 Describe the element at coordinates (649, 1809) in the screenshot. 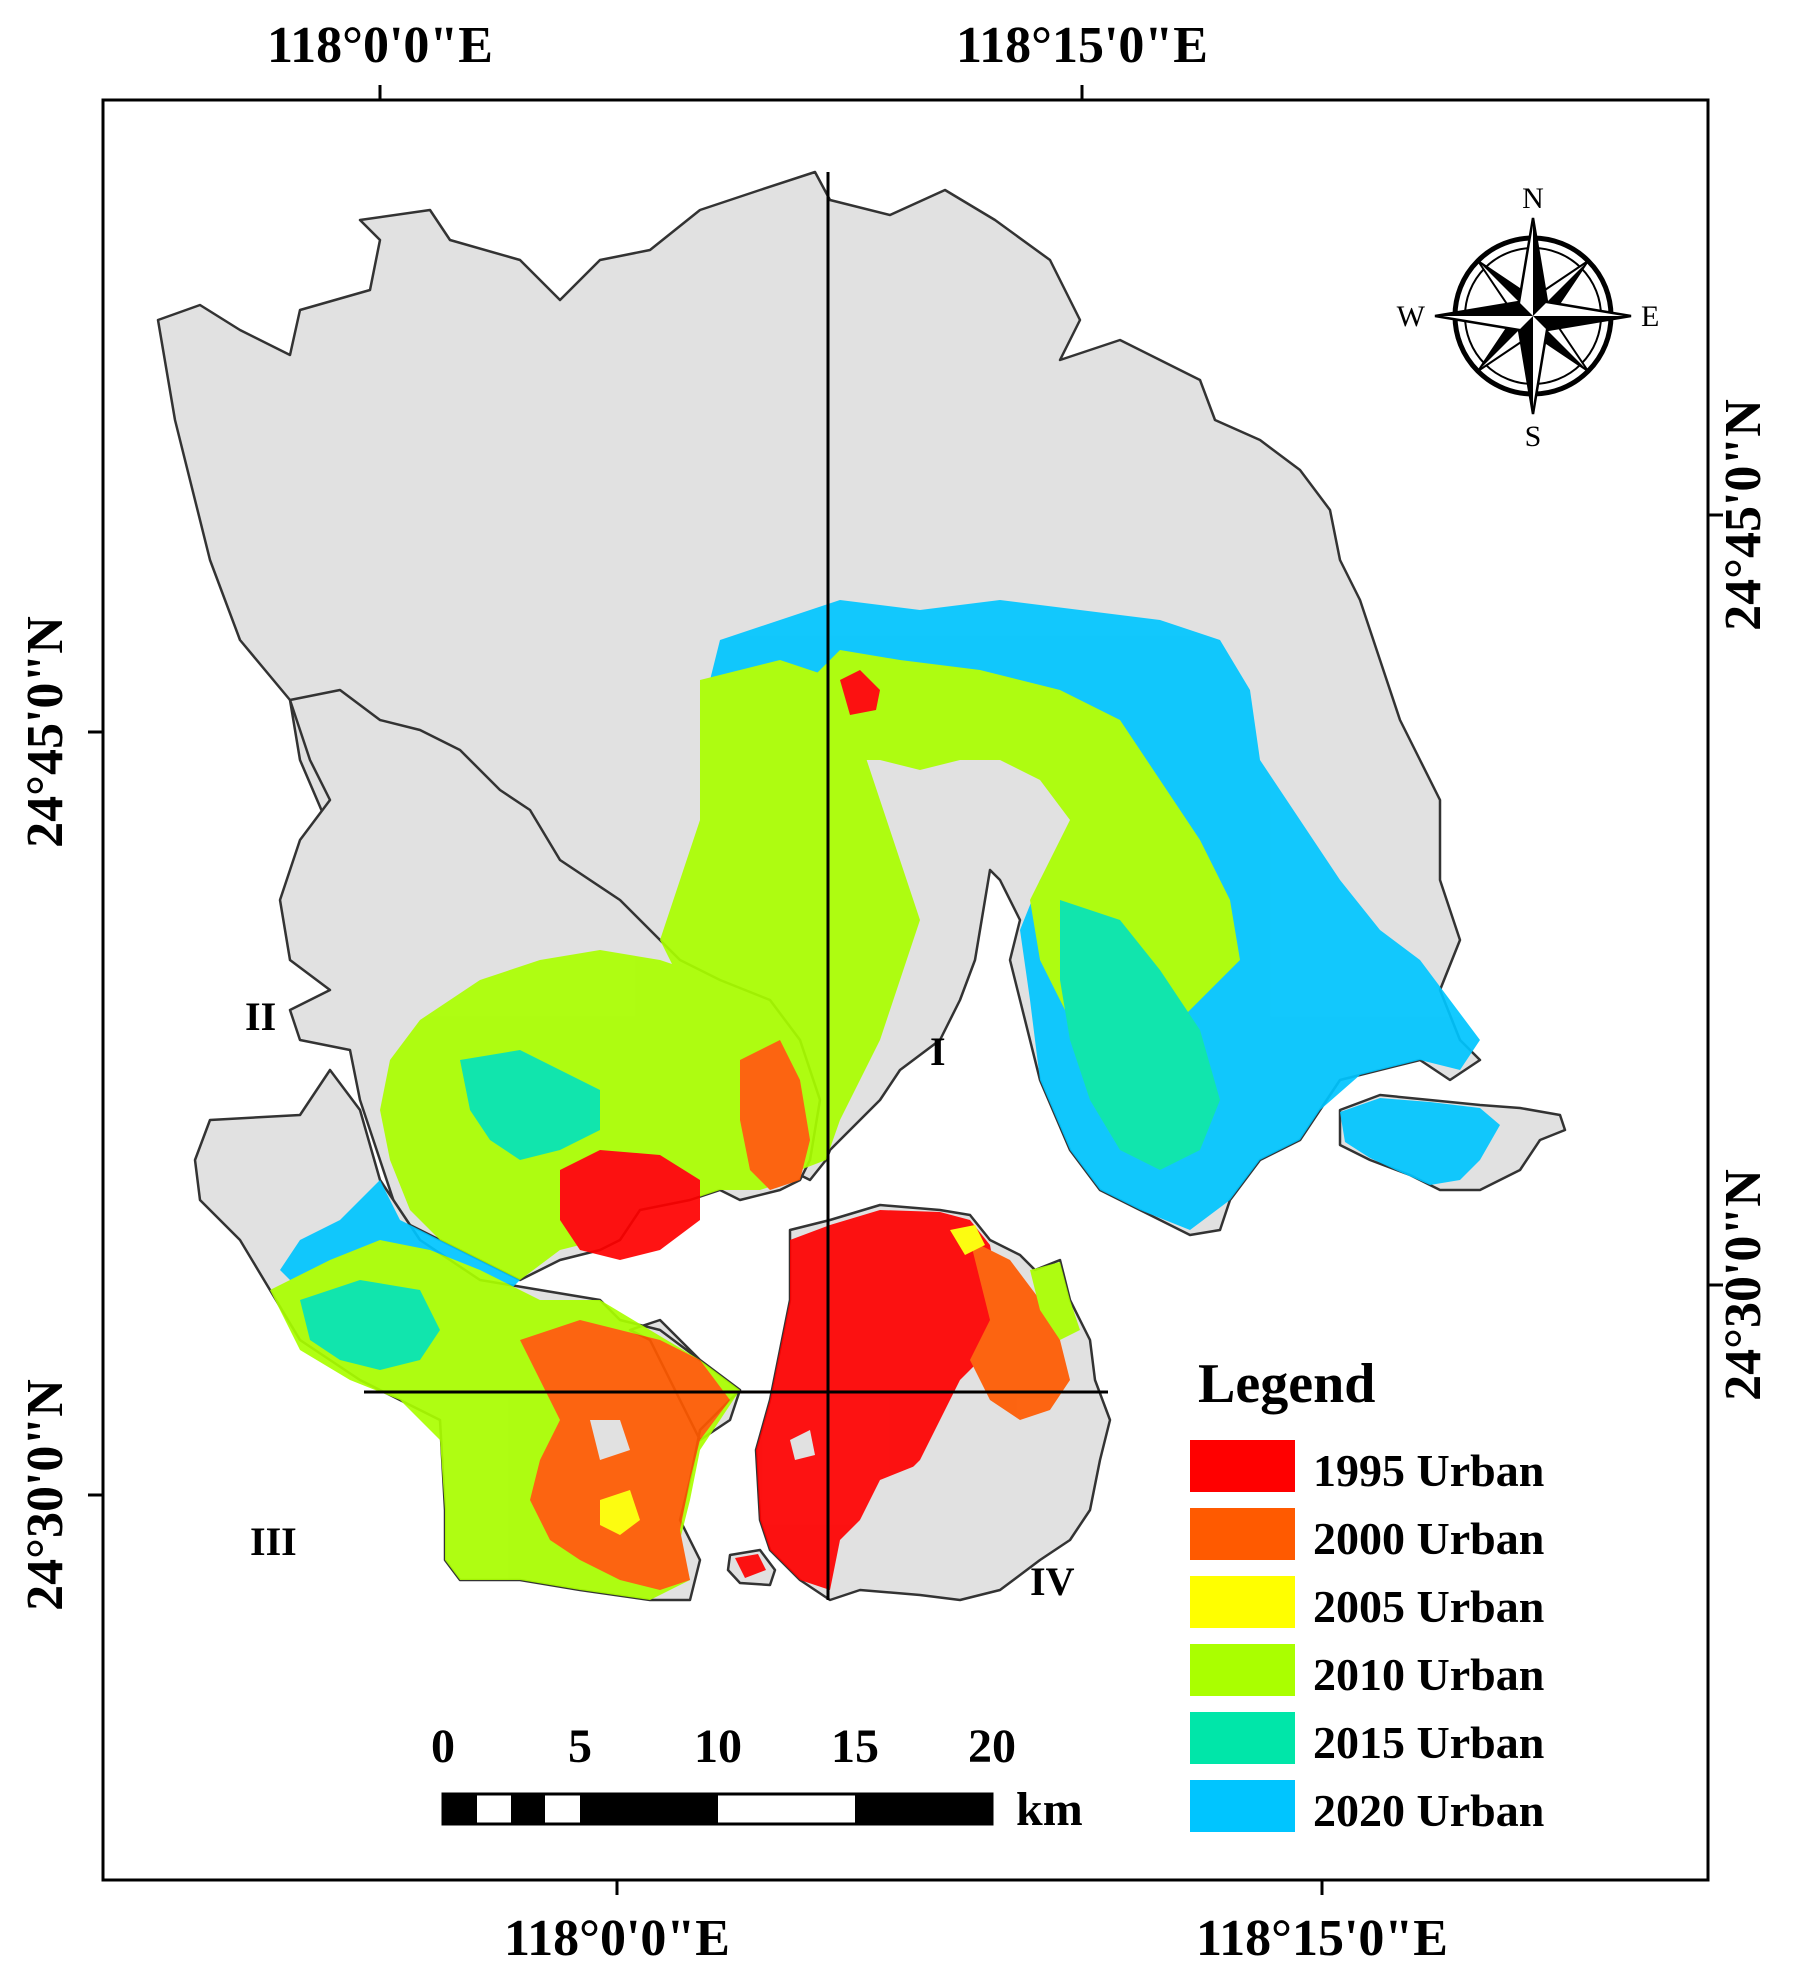

I see `scale-seg-c` at that location.